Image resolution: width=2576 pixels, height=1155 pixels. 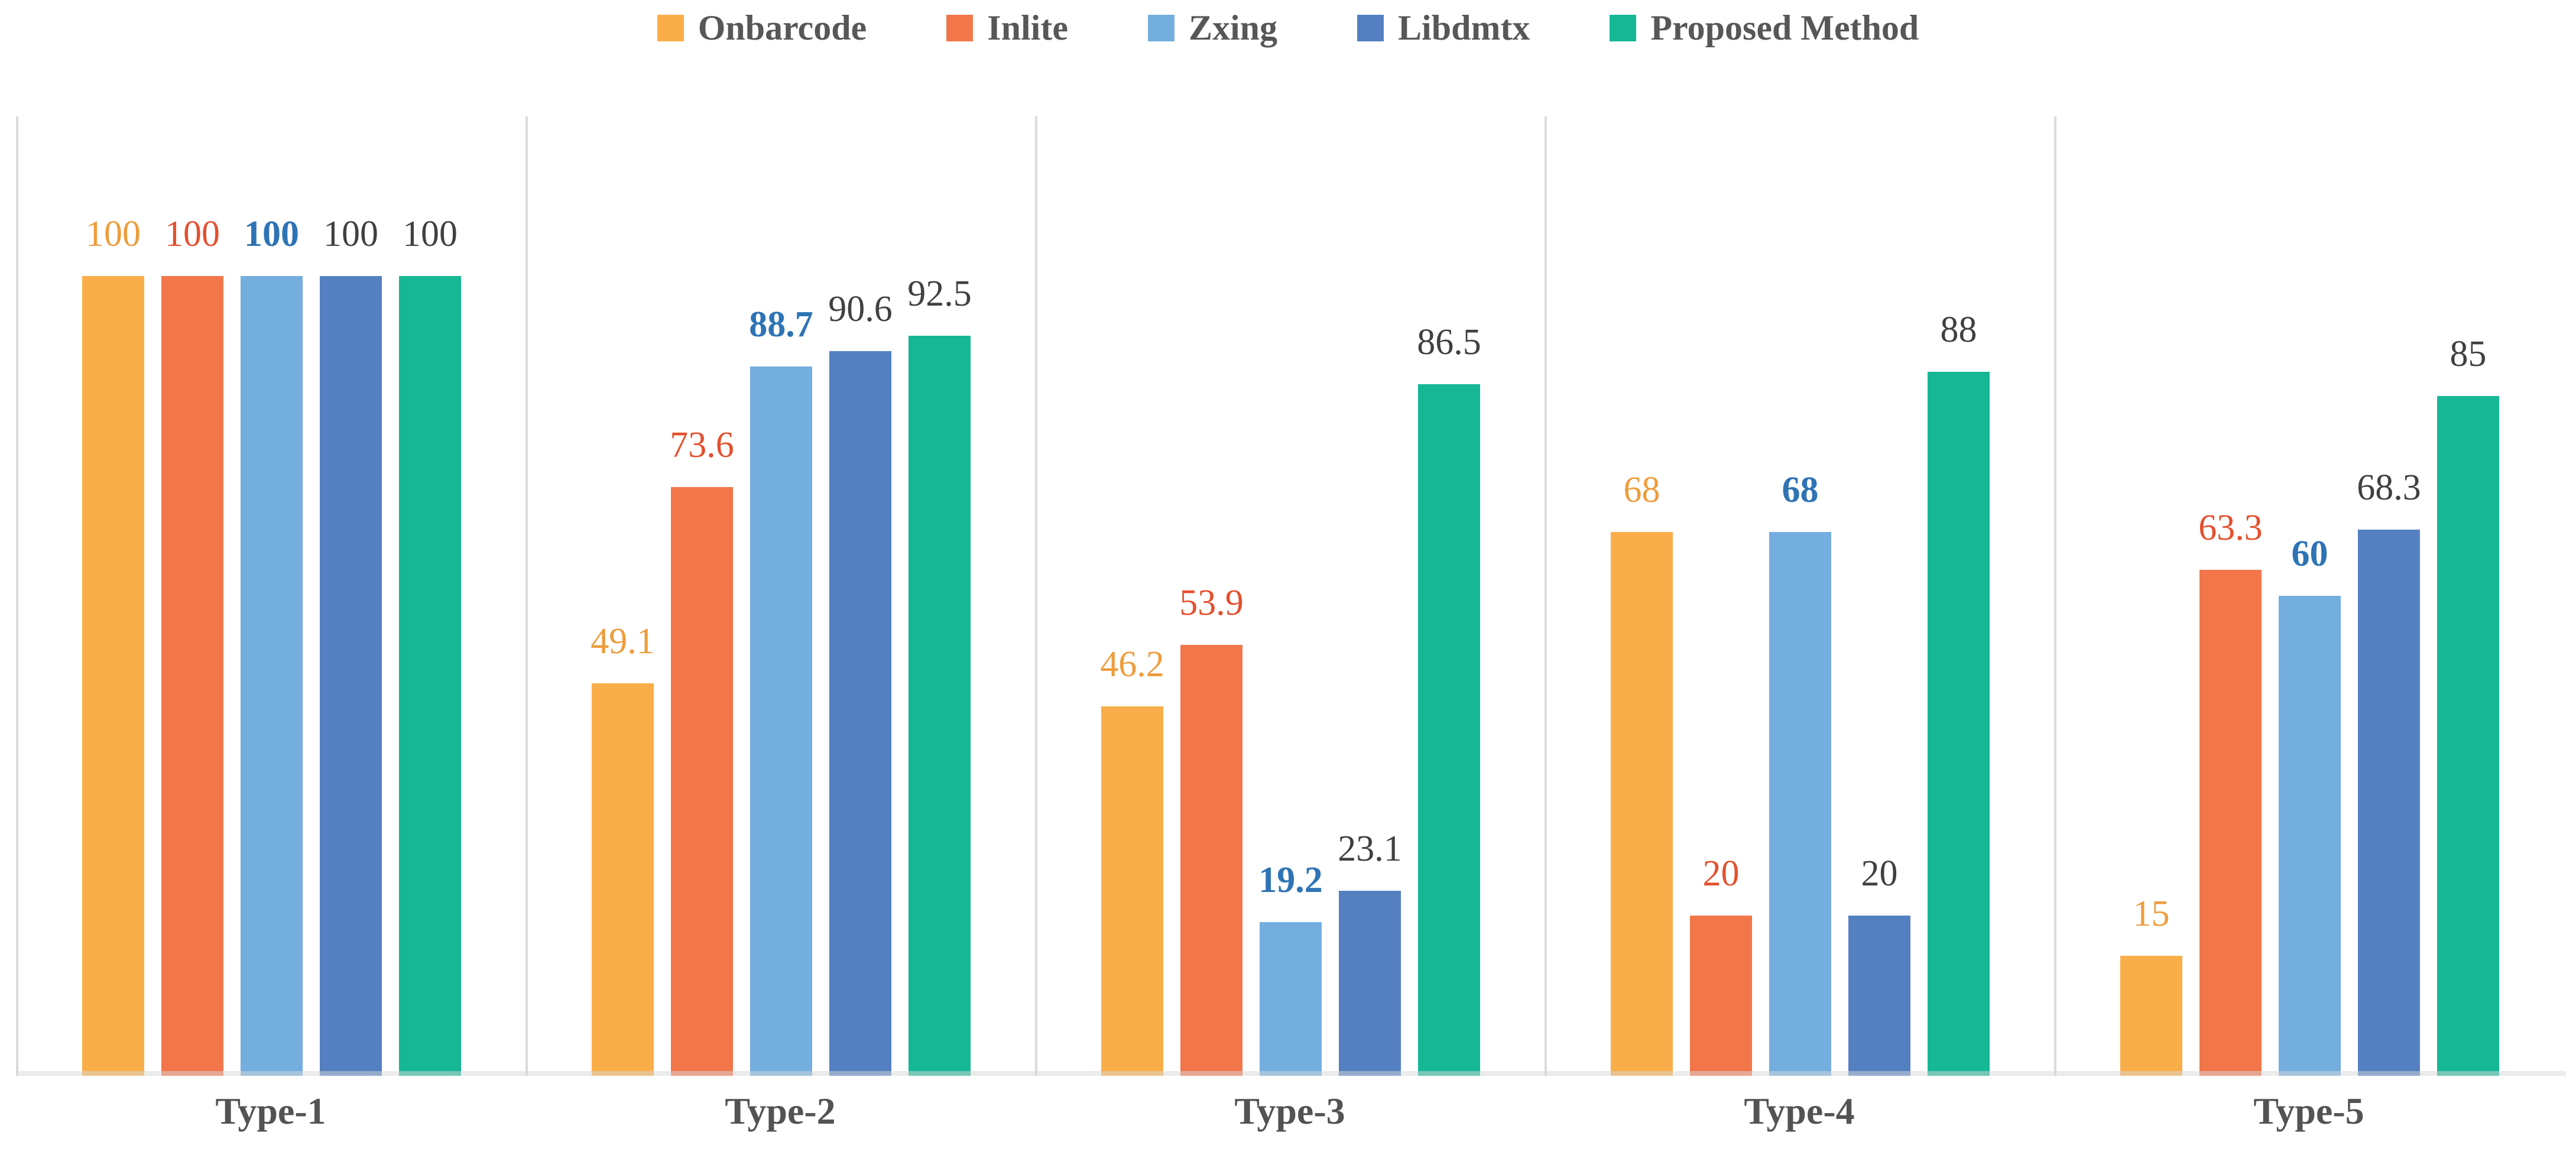 What do you see at coordinates (2389, 488) in the screenshot?
I see `value-label-libdmtx-type-5: 68.3` at bounding box center [2389, 488].